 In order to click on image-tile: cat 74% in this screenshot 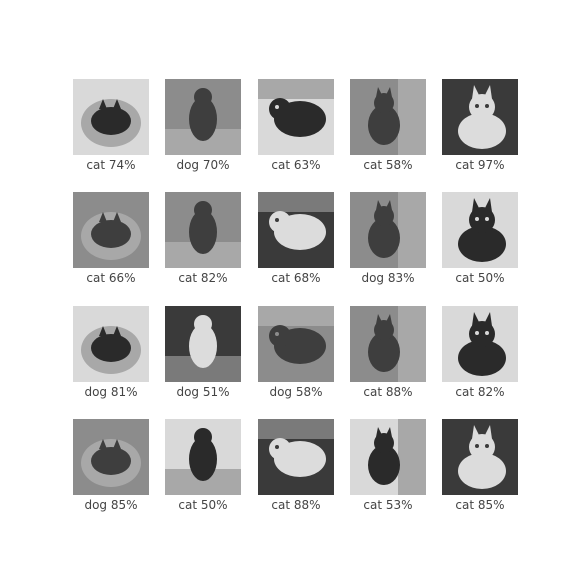, I will do `click(111, 125)`.